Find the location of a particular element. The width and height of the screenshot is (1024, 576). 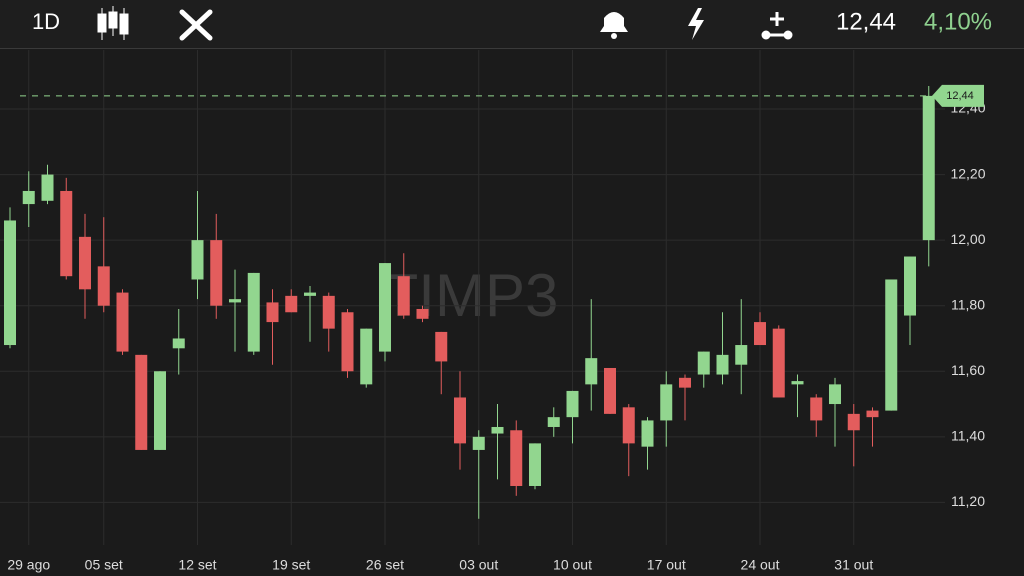

x-tick-label: 24 out is located at coordinates (760, 565).